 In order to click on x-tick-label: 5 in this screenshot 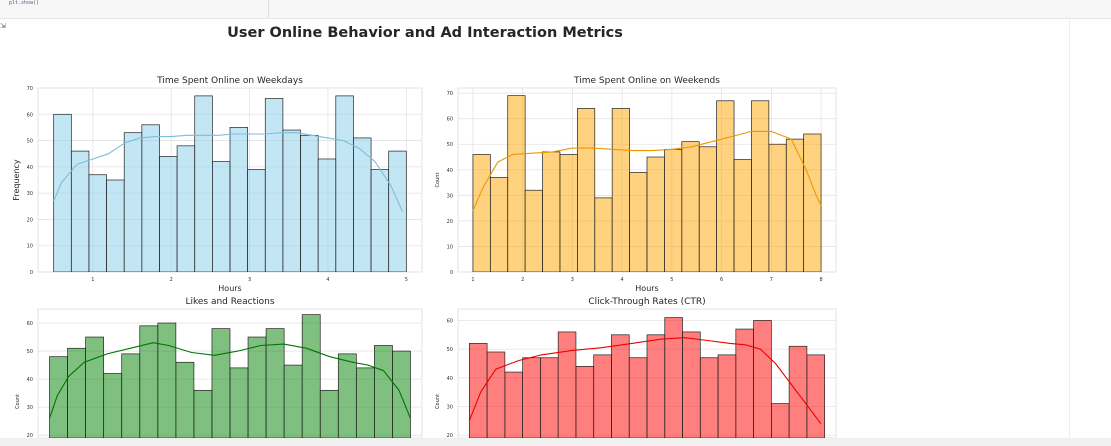, I will do `click(671, 280)`.